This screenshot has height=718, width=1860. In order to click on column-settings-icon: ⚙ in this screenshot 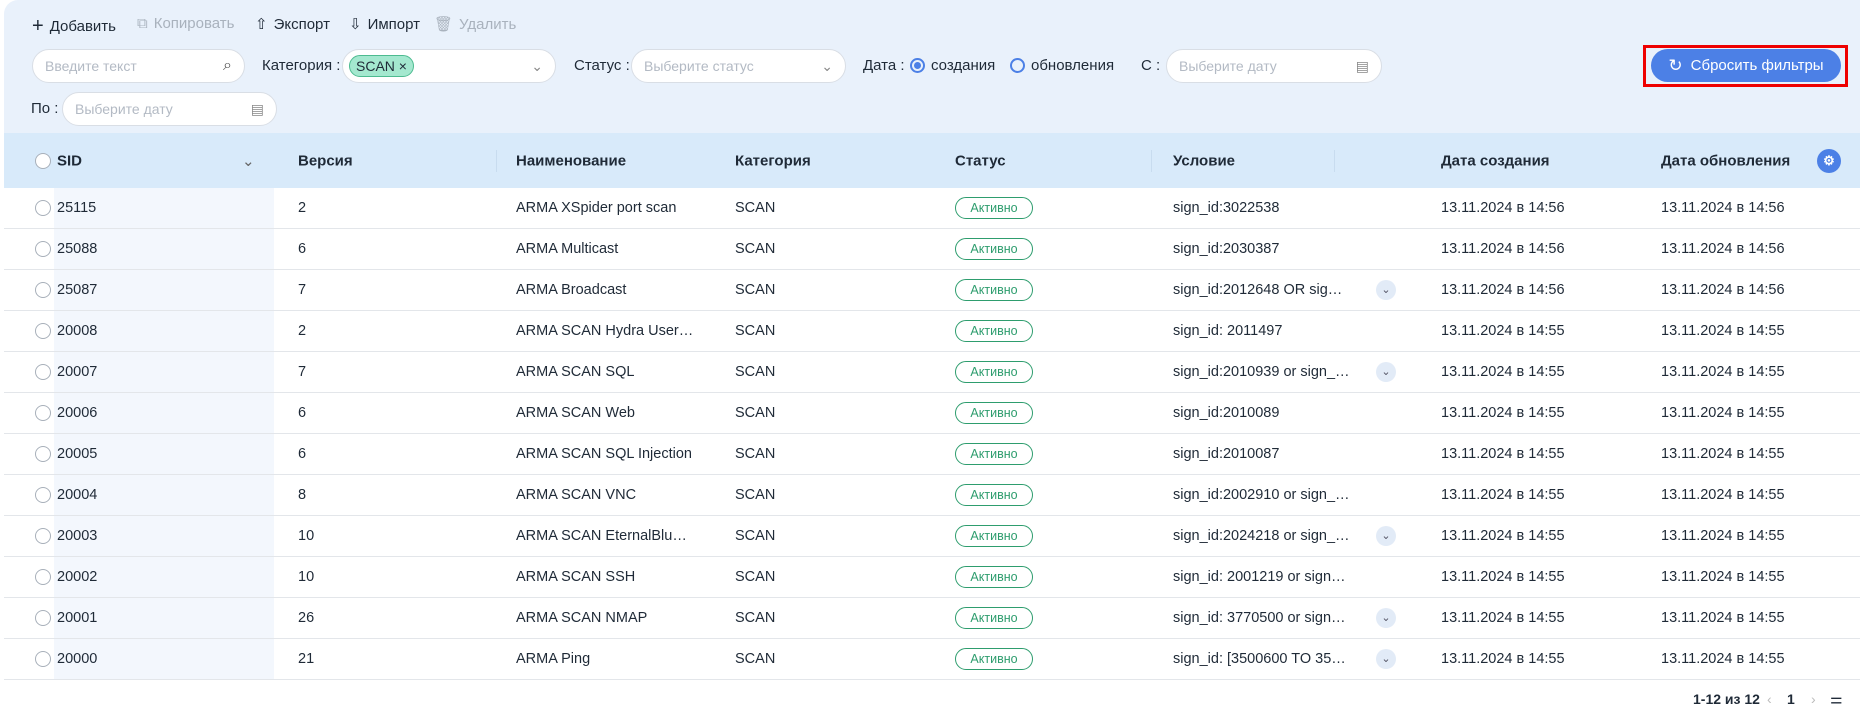, I will do `click(1829, 160)`.